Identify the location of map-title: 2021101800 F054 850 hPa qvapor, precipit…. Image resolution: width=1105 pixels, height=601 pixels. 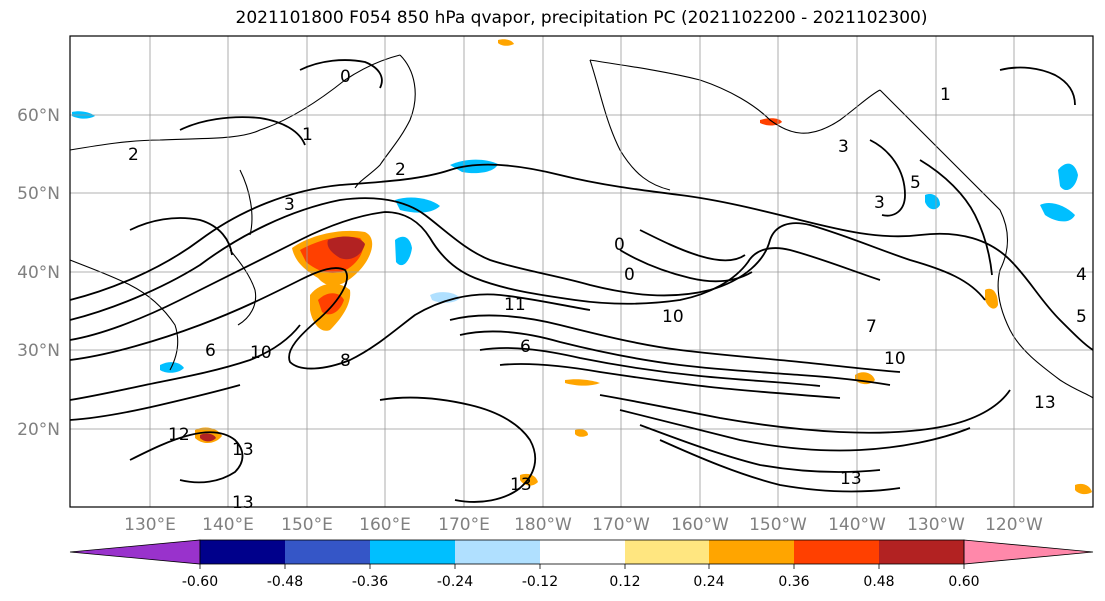
(581, 18).